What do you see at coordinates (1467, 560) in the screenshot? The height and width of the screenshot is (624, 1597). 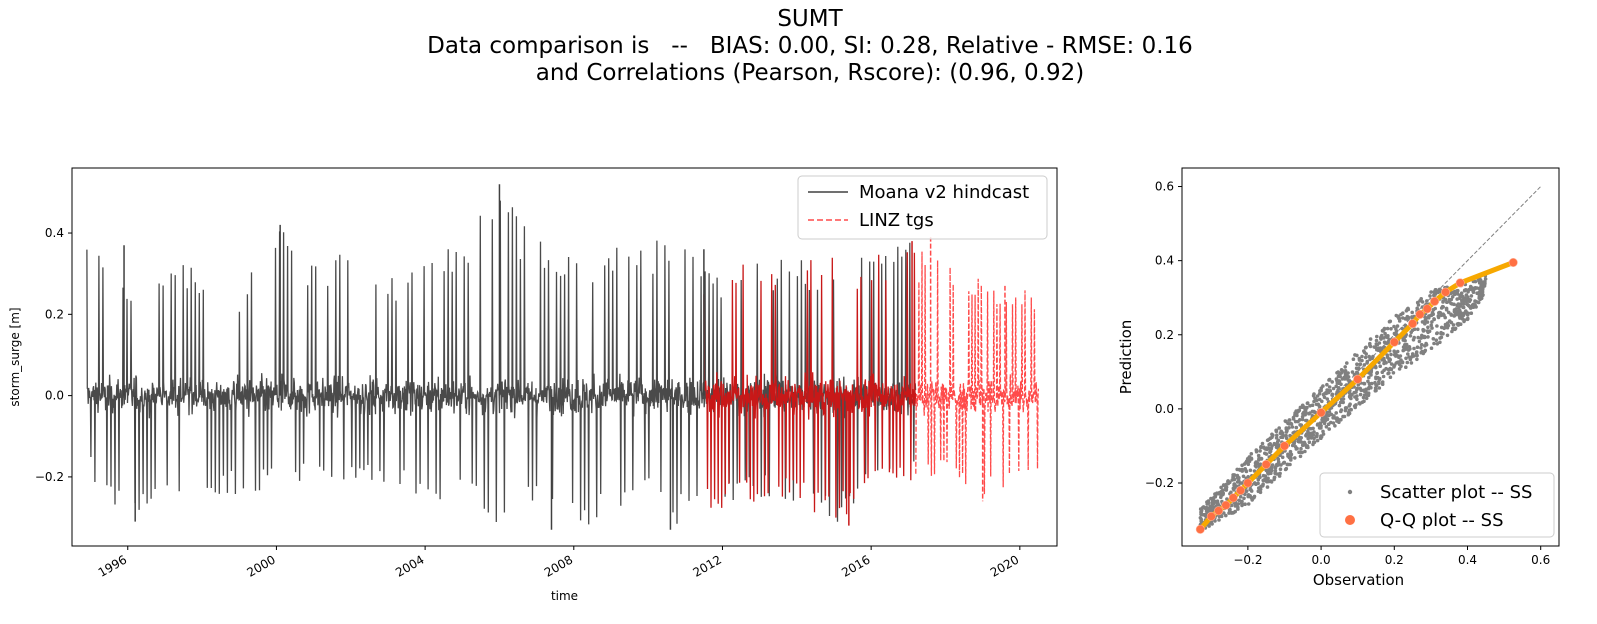 I see `x-tick-label: 0.4` at bounding box center [1467, 560].